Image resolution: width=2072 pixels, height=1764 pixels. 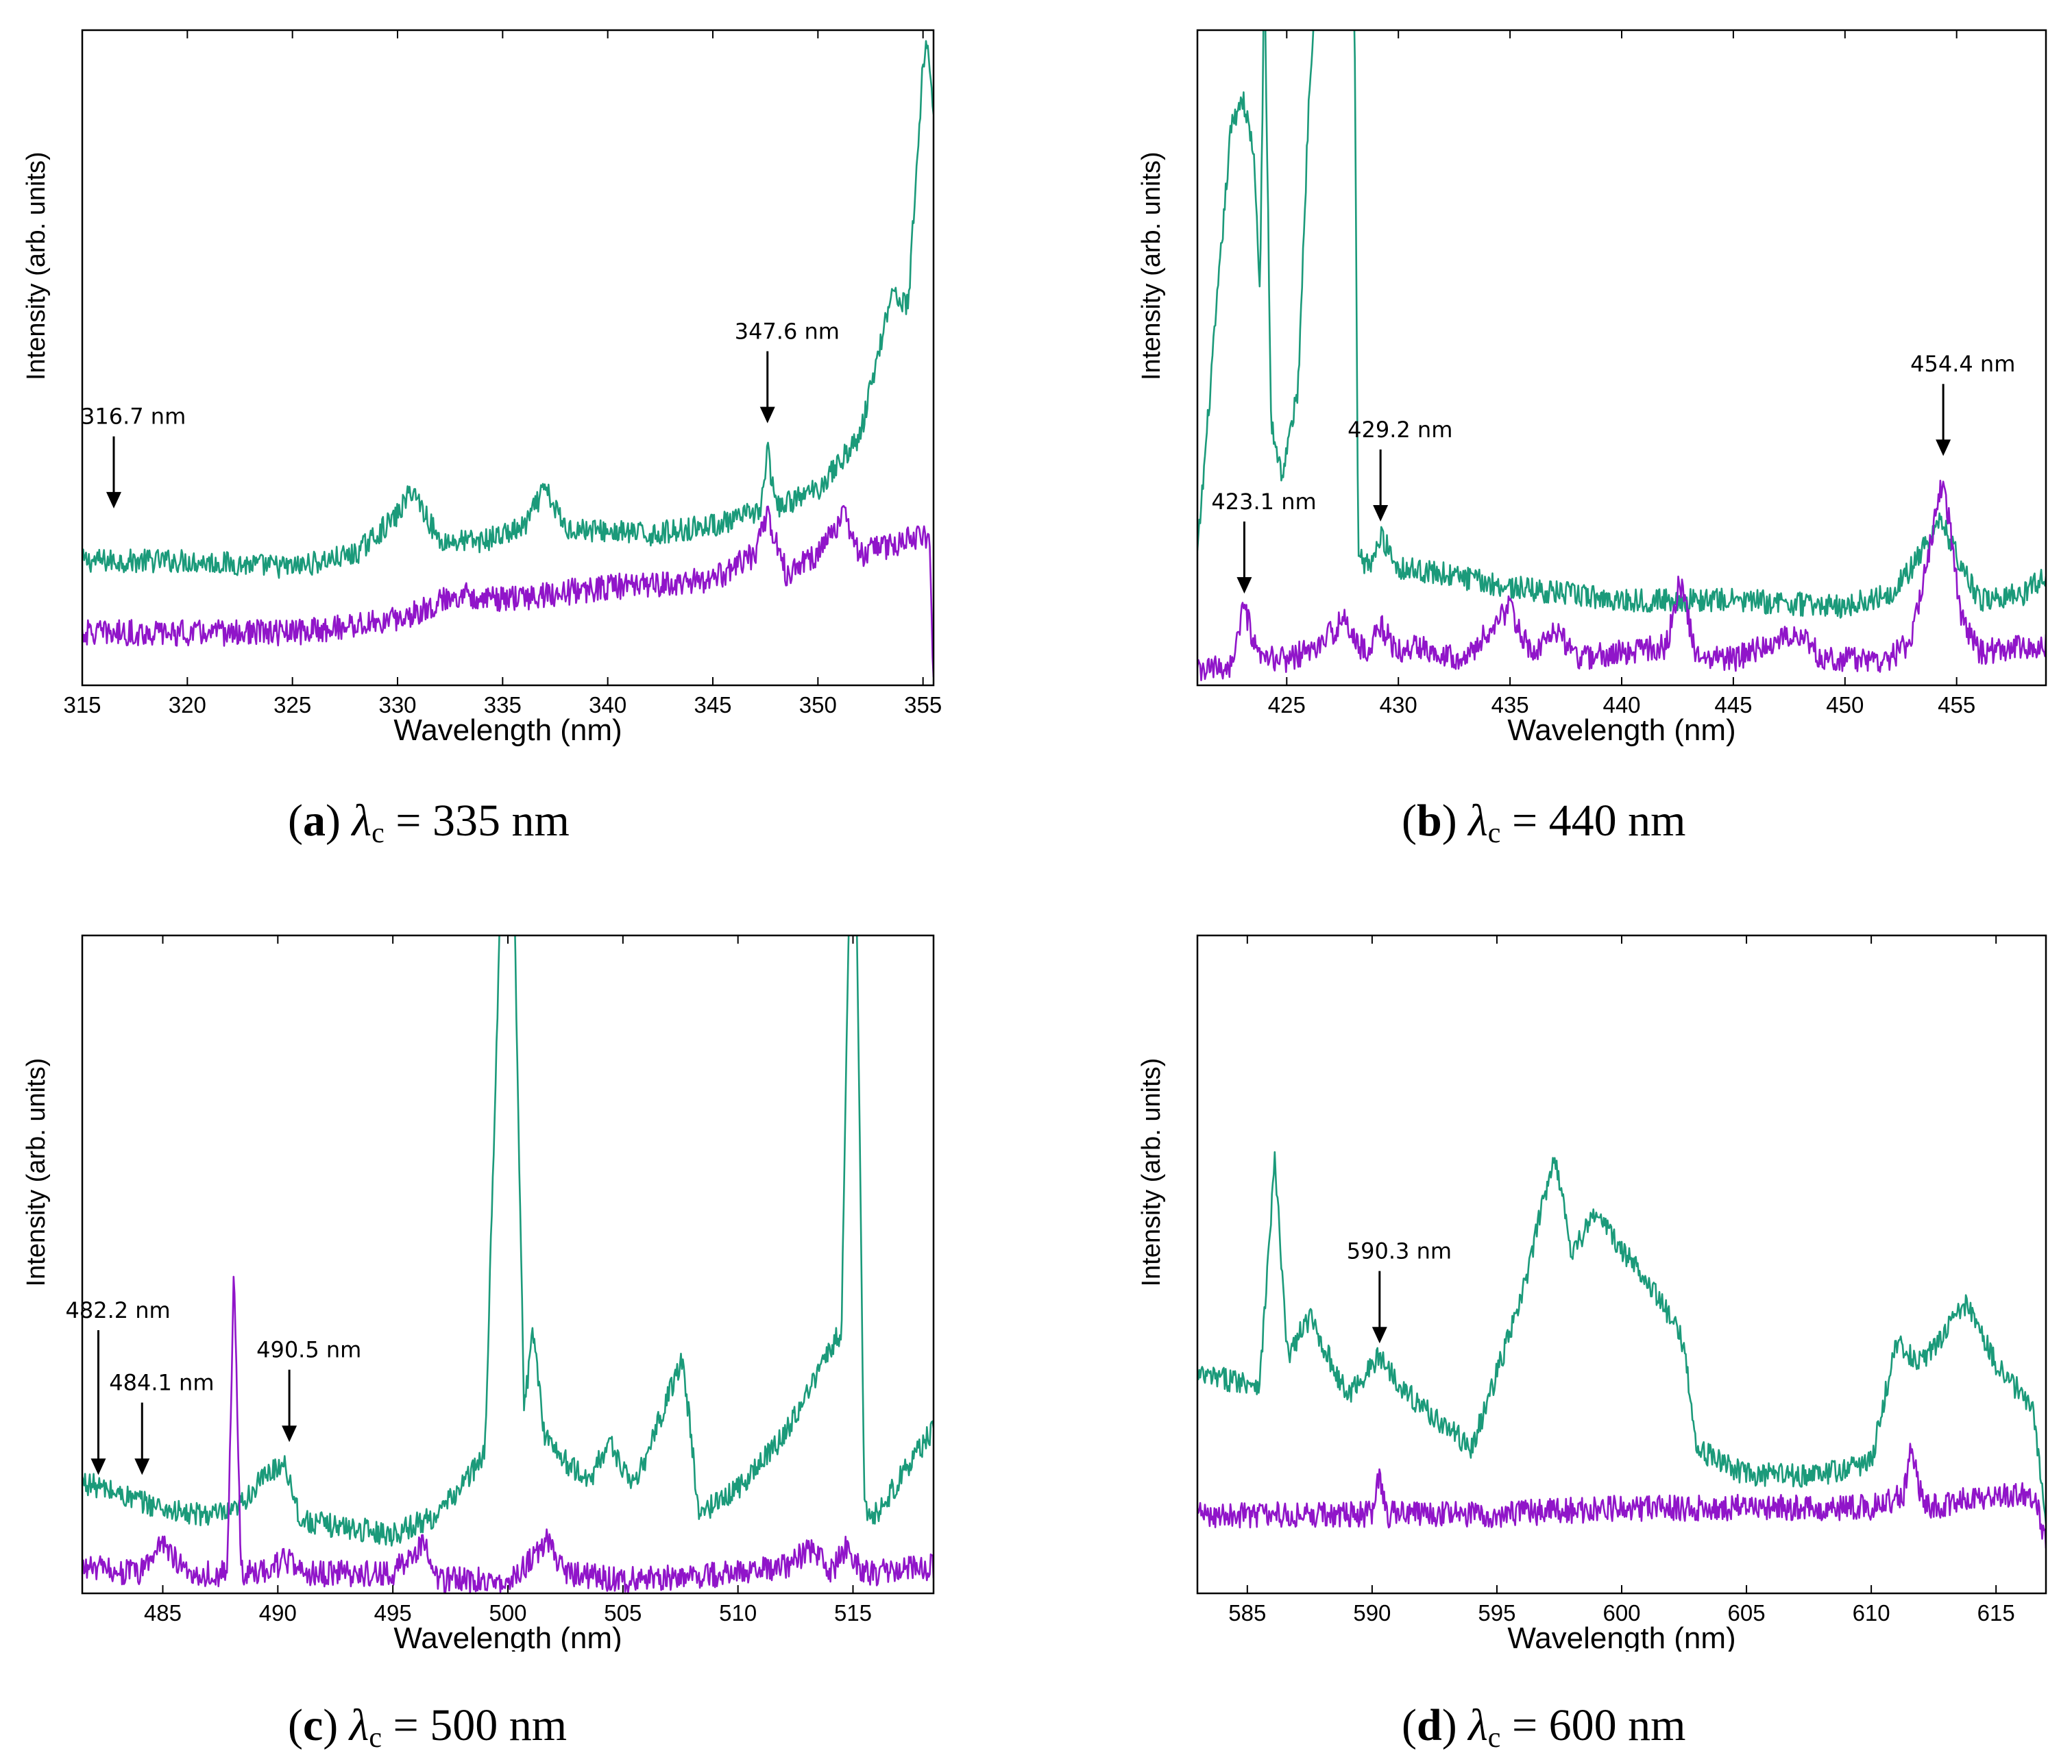 I want to click on x-axis-label-b: Wavelength (nm), so click(x=1621, y=730).